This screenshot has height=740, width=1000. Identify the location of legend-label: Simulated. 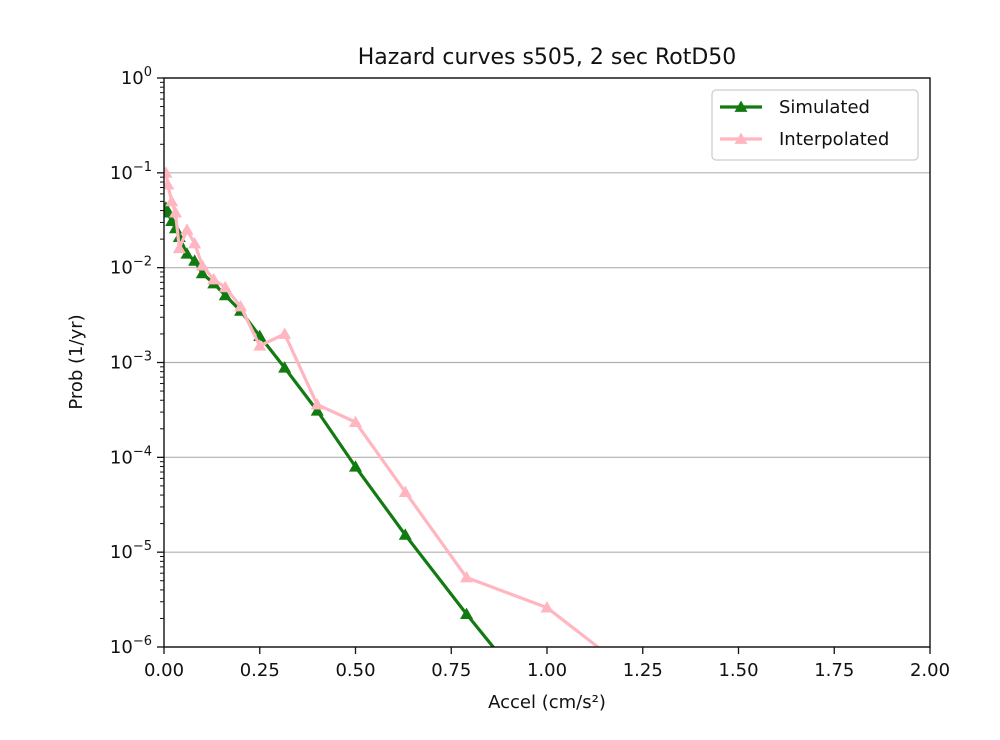
(824, 107).